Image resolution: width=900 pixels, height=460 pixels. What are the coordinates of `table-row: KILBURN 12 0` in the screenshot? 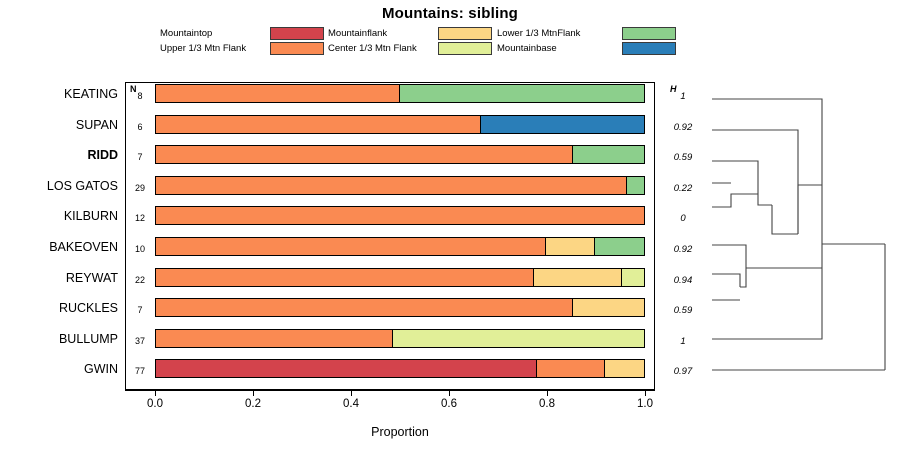 It's located at (450, 220).